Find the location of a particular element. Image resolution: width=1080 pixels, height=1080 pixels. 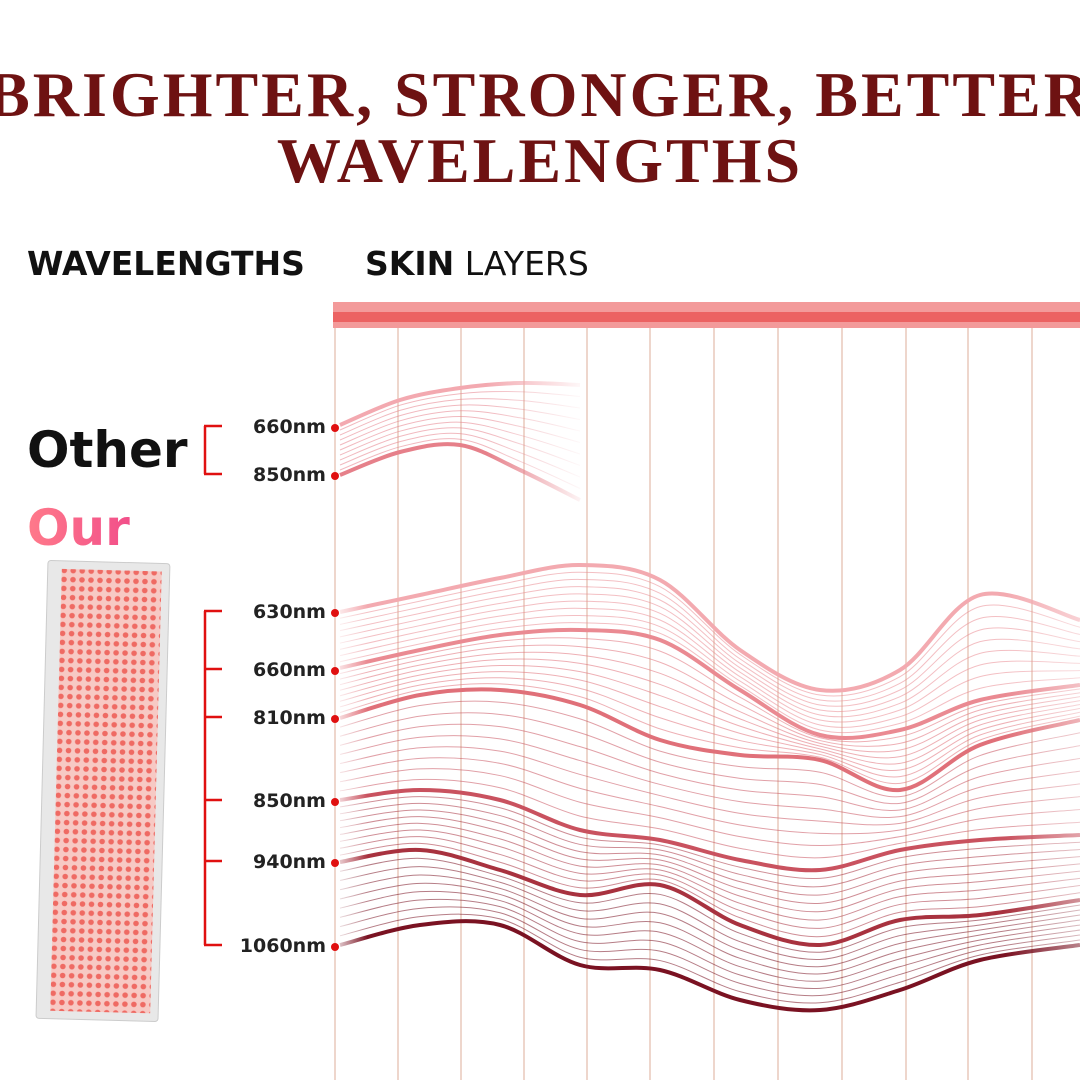

panel-device is located at coordinates (103, 791).